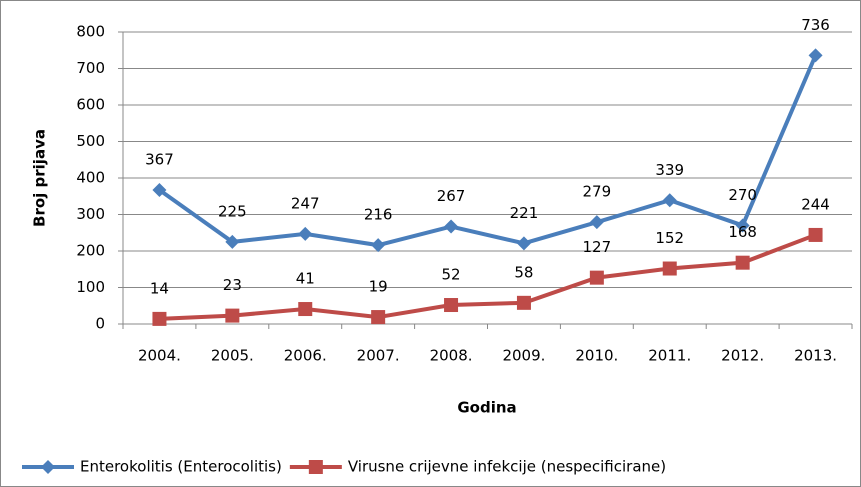  Describe the element at coordinates (378, 287) in the screenshot. I see `data-label: 19` at that location.